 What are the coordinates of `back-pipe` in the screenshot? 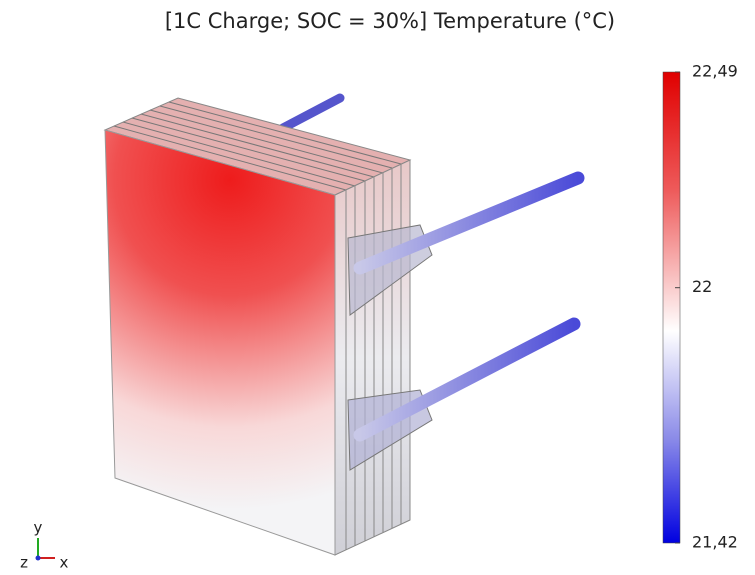 It's located at (311, 113).